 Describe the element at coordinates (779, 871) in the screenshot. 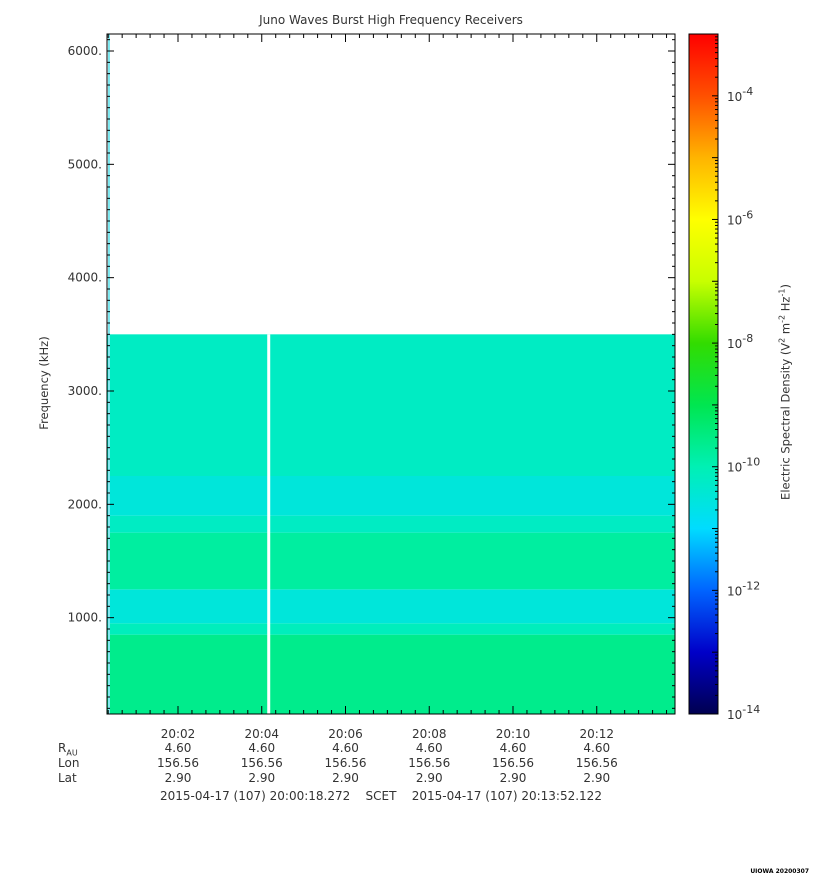

I see `version-stamp: UIOWA 20200307` at that location.